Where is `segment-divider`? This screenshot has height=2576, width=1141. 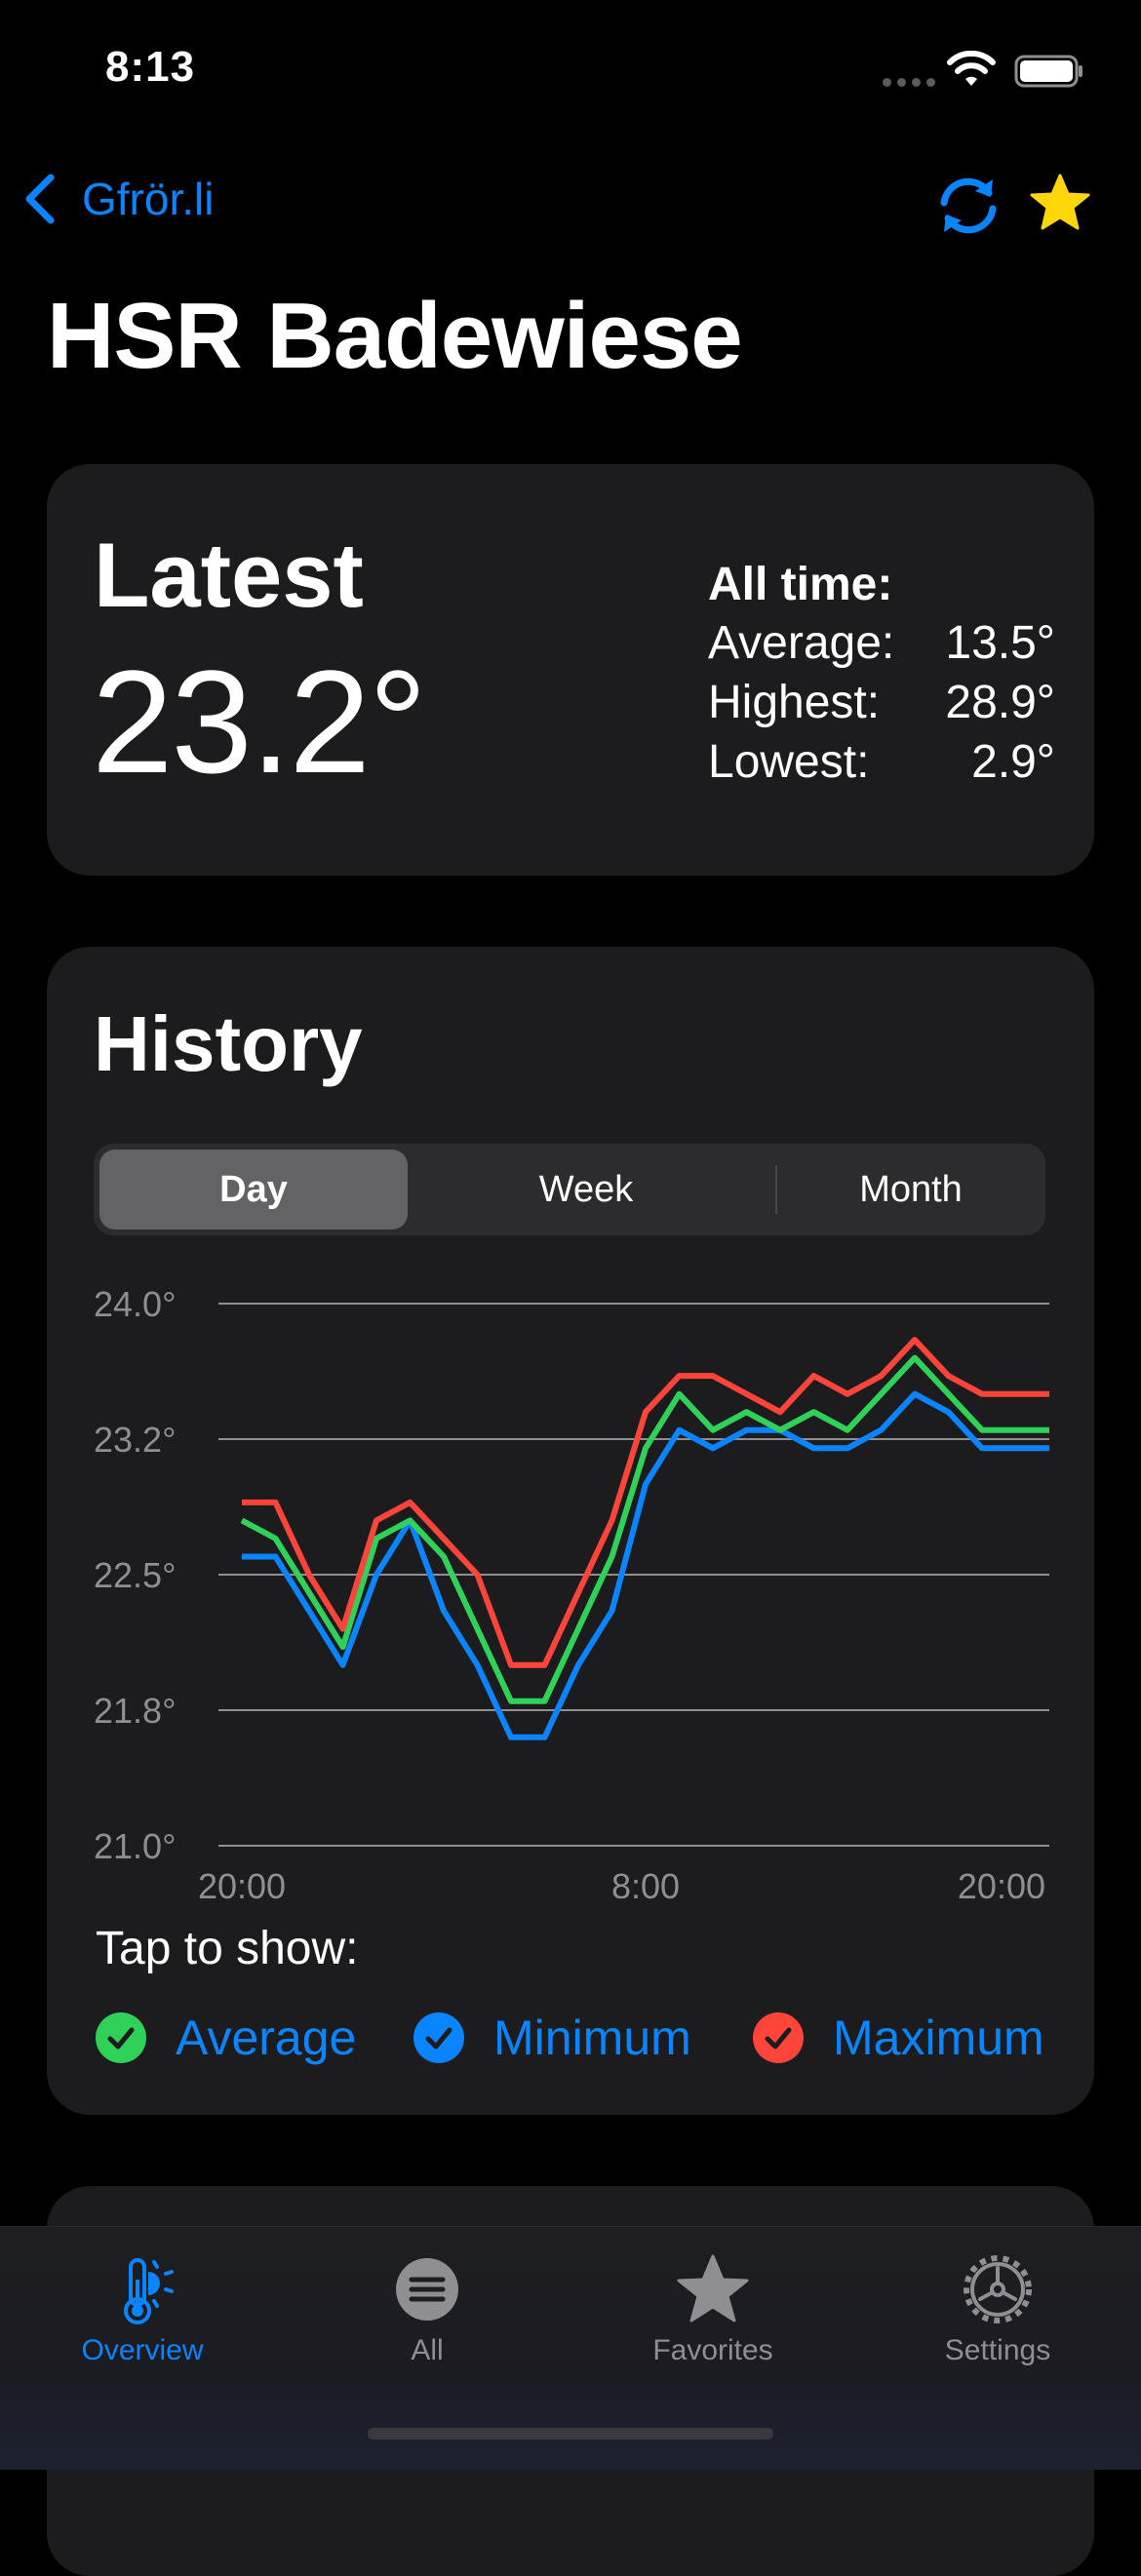
segment-divider is located at coordinates (776, 1189).